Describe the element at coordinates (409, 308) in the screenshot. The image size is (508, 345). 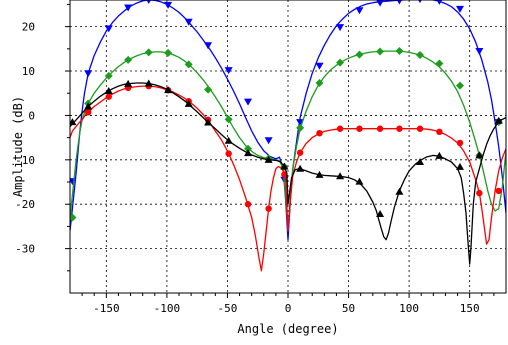
I see `x-tick-label: 100` at that location.